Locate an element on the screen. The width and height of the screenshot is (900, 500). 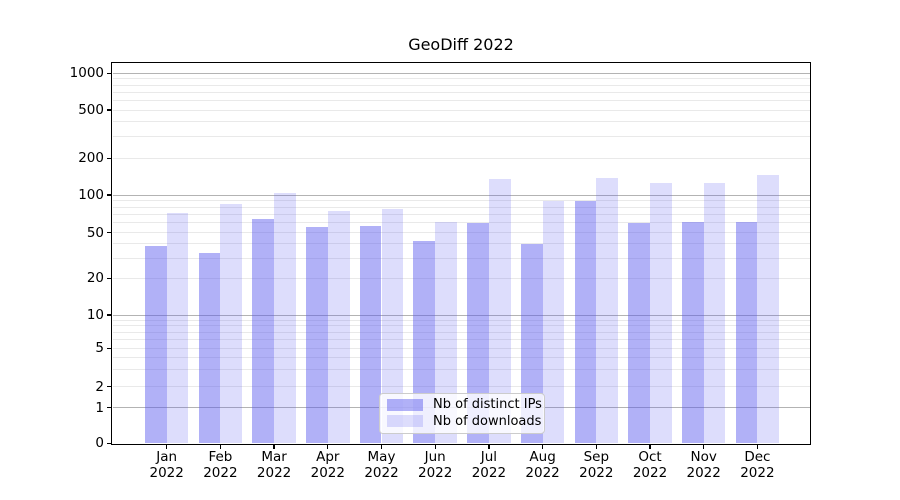
bar-distinct-ips-sep is located at coordinates (585, 321).